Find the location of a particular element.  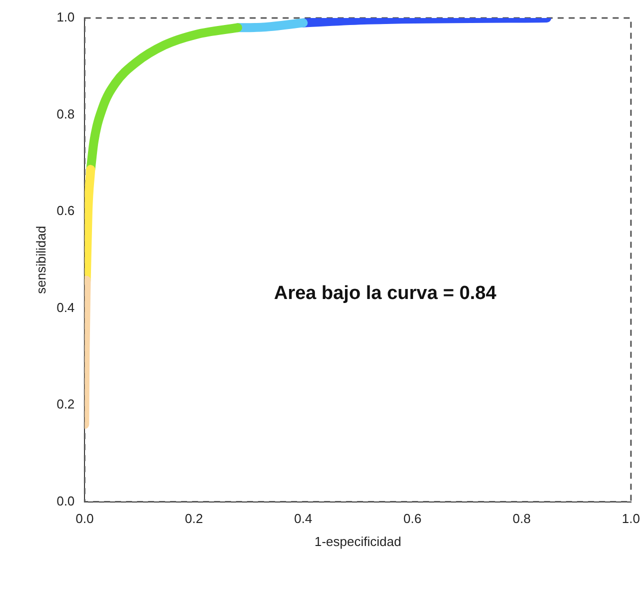

y-axis-title: sensibilidad is located at coordinates (40, 260).